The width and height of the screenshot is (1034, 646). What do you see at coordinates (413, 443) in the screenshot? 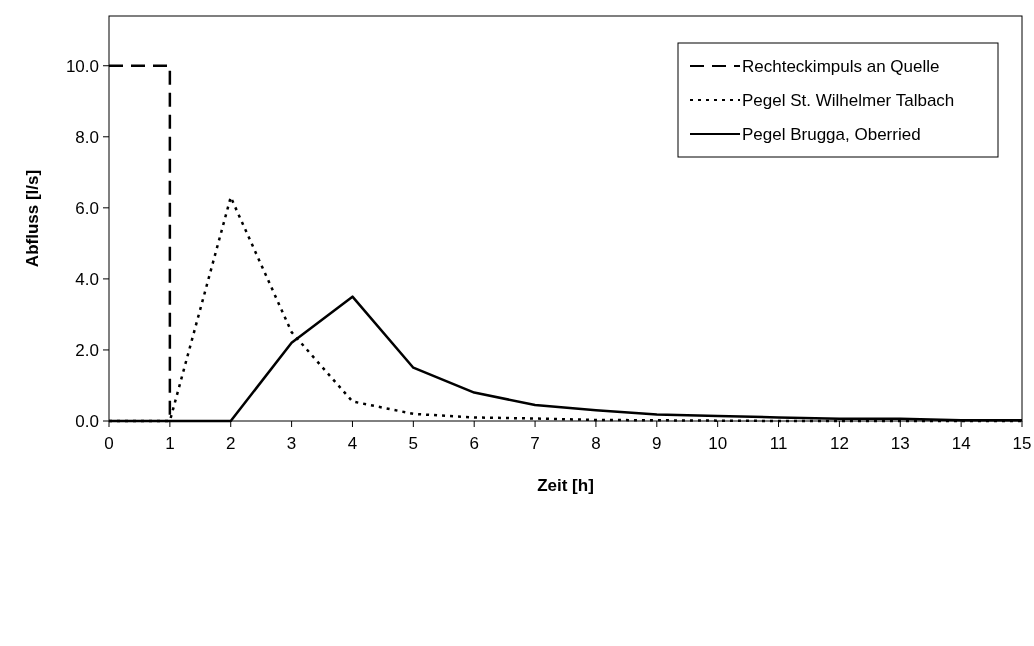
I see `x-tick-label: 5` at bounding box center [413, 443].